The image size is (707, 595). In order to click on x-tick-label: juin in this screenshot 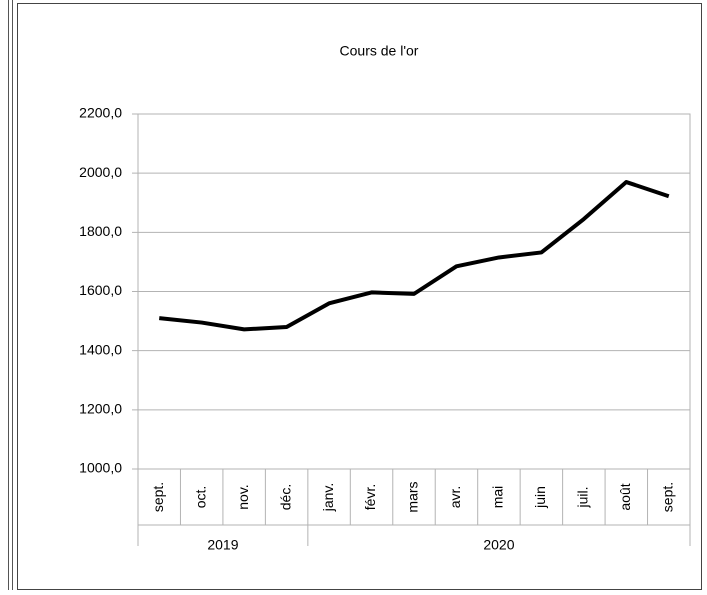, I will do `click(540, 497)`.